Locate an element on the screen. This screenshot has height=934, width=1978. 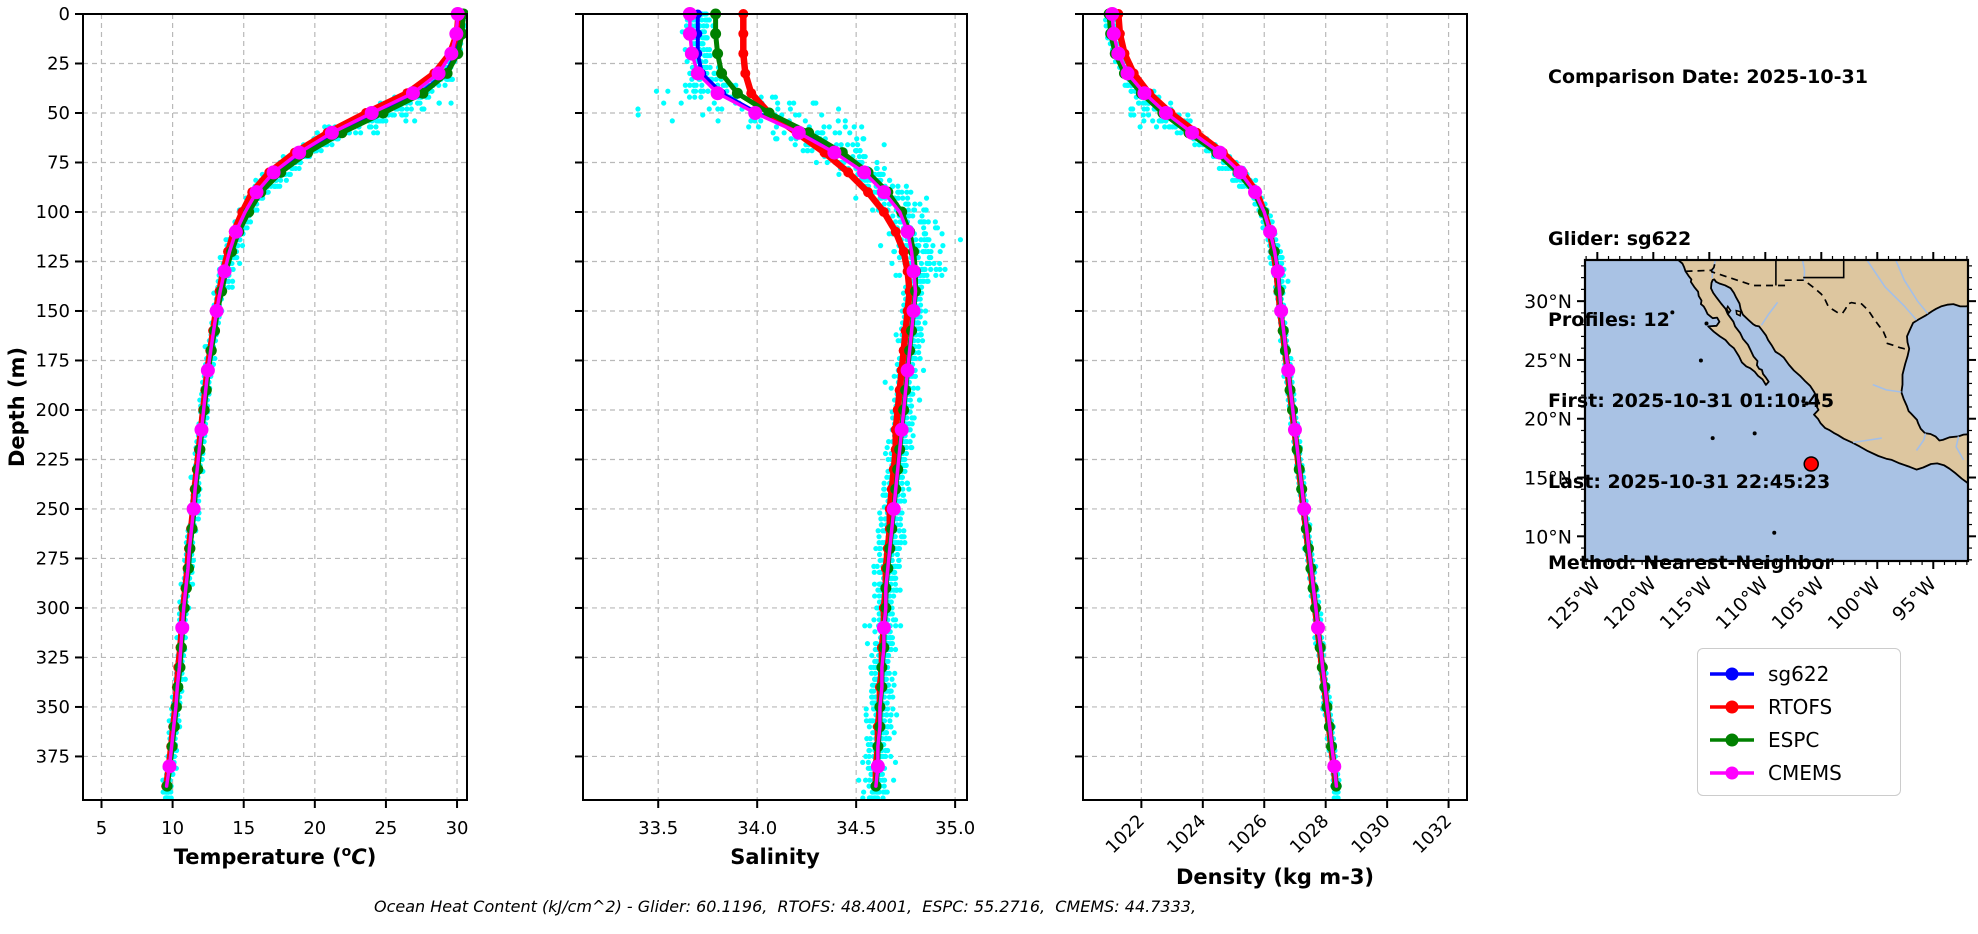
temperature-sg622-line is located at coordinates (314, 400).